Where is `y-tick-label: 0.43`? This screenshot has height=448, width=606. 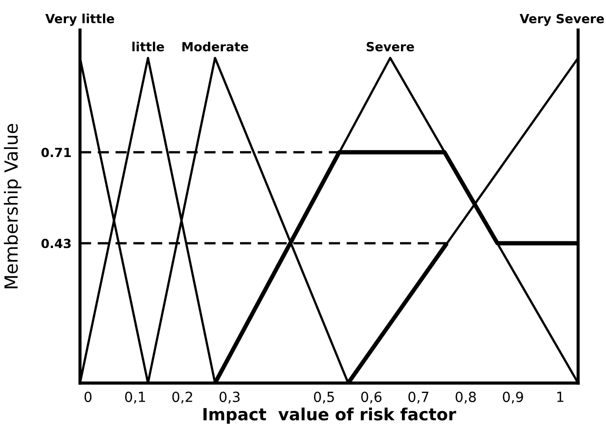 y-tick-label: 0.43 is located at coordinates (56, 243).